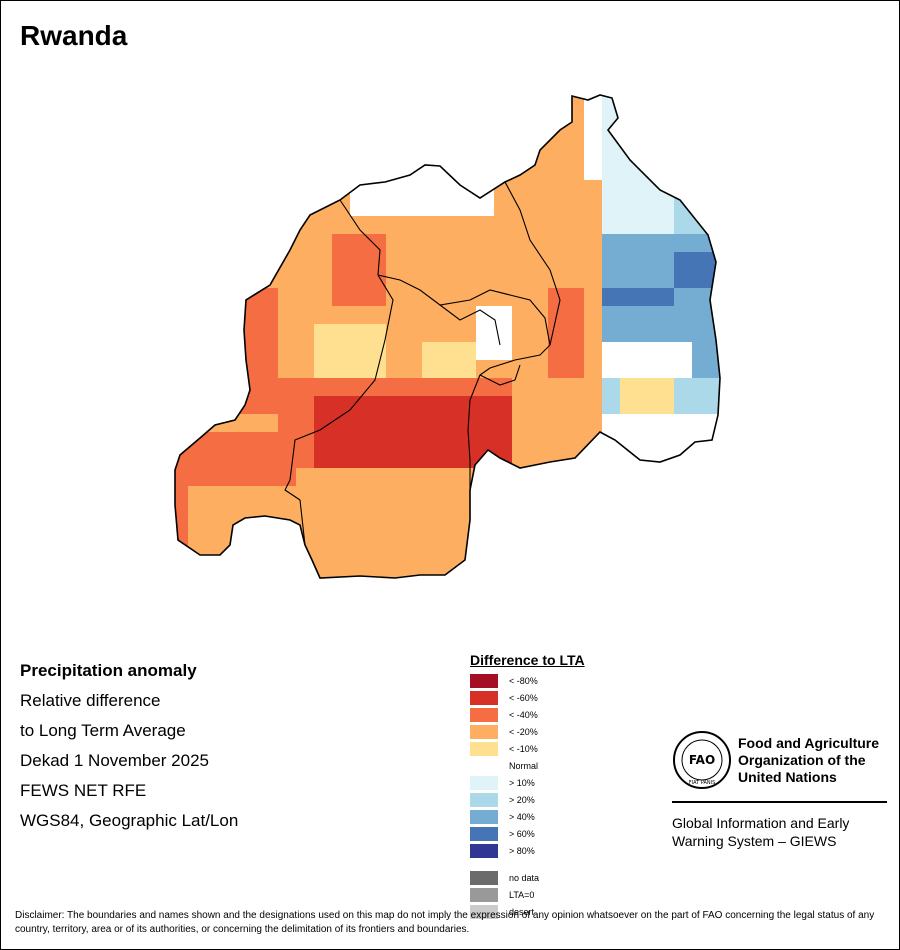  I want to click on legend-label: < -80%, so click(523, 680).